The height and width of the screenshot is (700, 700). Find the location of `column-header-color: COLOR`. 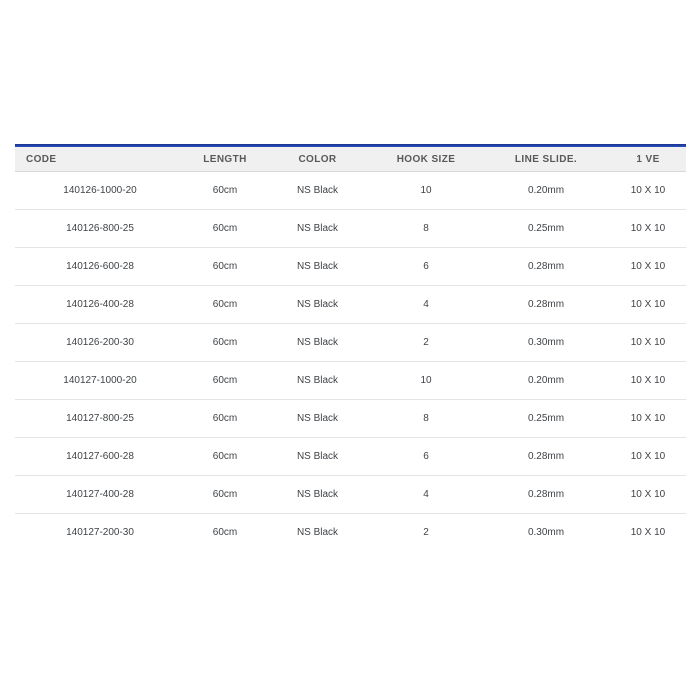

column-header-color: COLOR is located at coordinates (317, 159).